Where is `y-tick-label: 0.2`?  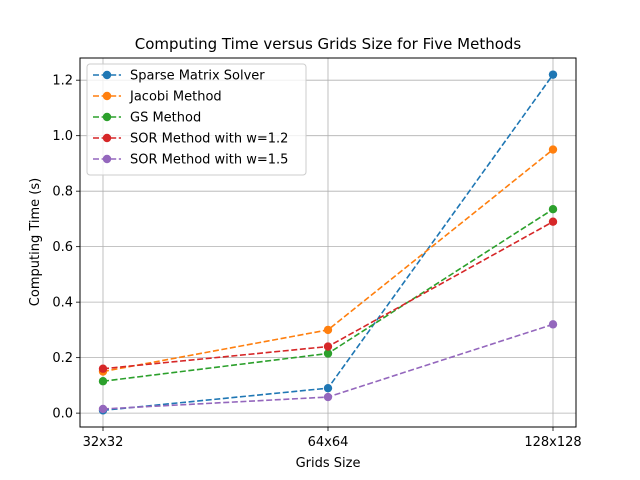
y-tick-label: 0.2 is located at coordinates (62, 358).